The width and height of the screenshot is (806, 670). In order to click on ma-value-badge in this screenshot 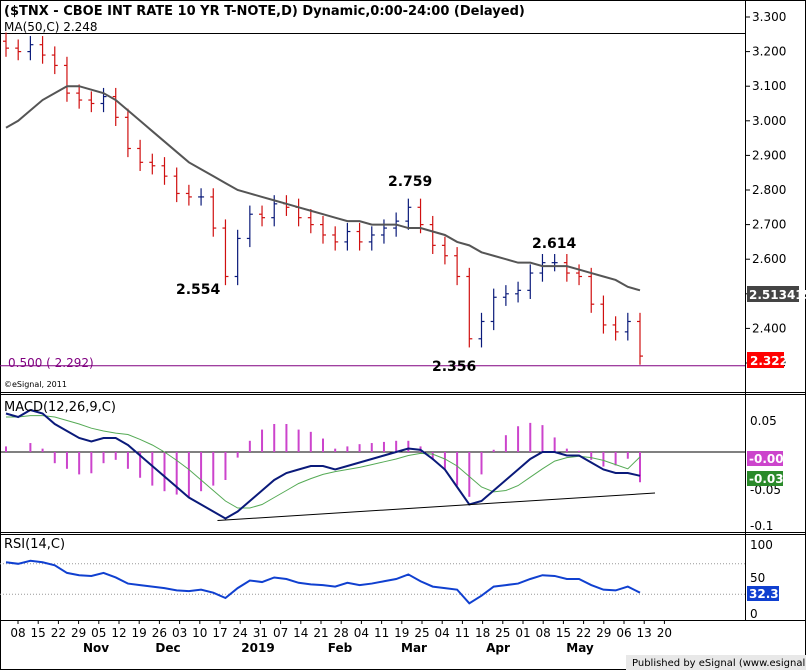, I will do `click(773, 294)`.